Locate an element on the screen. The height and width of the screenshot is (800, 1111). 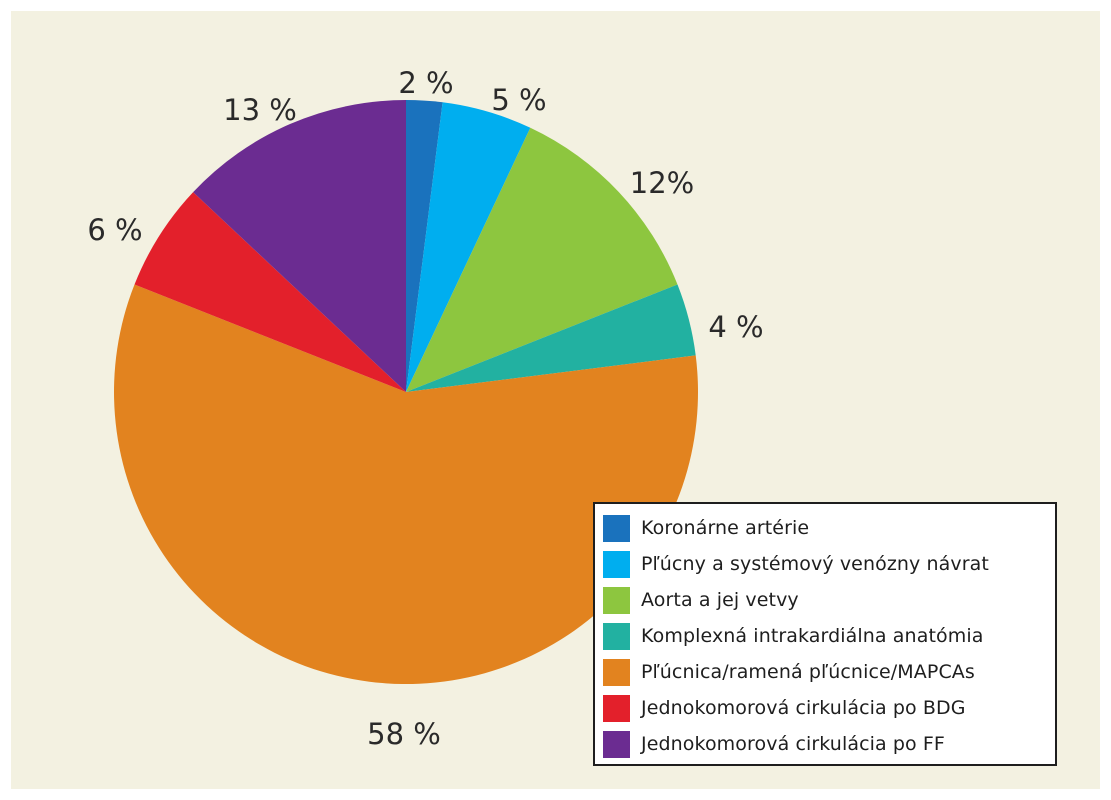
slice-value-label: 4 % is located at coordinates (735, 327).